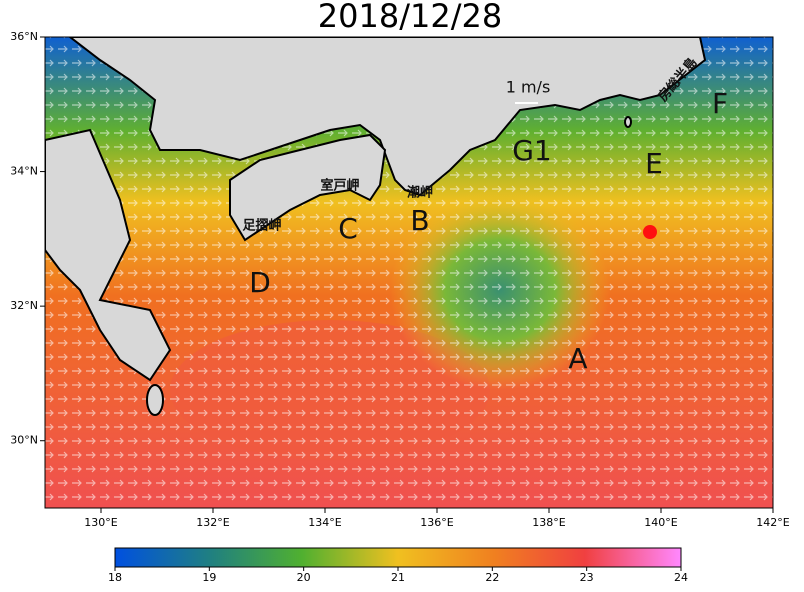  Describe the element at coordinates (212, 522) in the screenshot. I see `x-tick-label: 132°E` at that location.